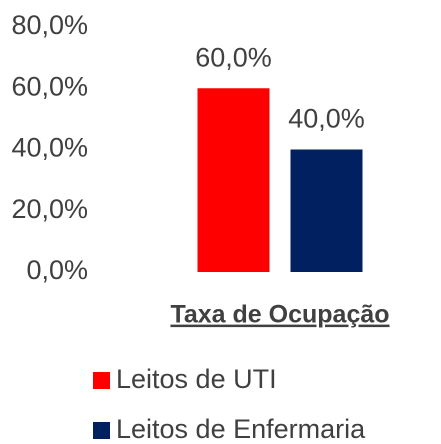 This screenshot has height=444, width=441. What do you see at coordinates (326, 119) in the screenshot?
I see `data-label: 40,0%` at bounding box center [326, 119].